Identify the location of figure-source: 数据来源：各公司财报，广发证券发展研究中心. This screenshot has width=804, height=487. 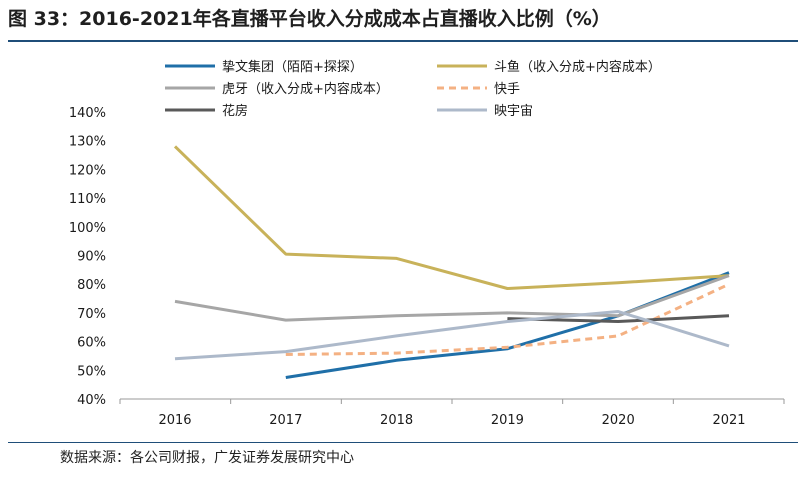
(207, 458).